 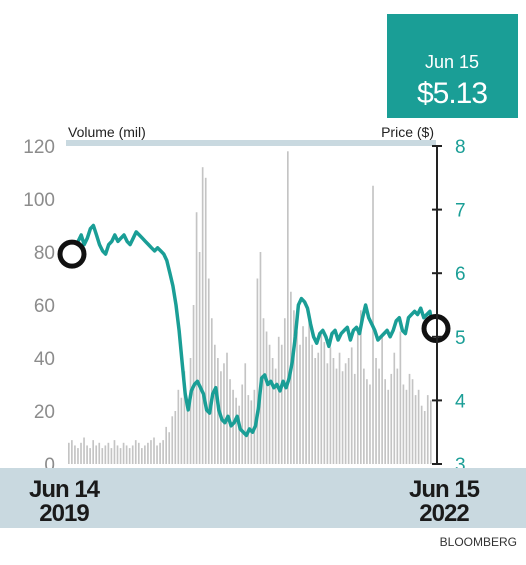 What do you see at coordinates (44, 412) in the screenshot?
I see `left-tick-label: 20` at bounding box center [44, 412].